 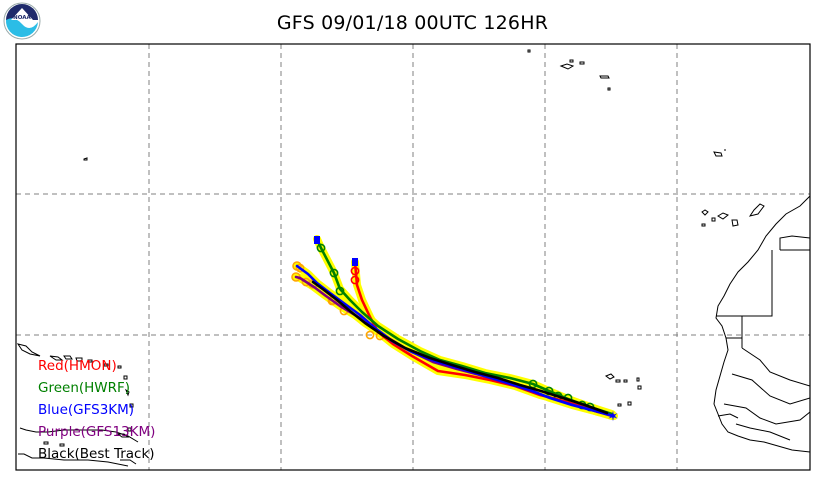 I want to click on legend-item-hwrf: Green(HWRF), so click(x=84, y=388).